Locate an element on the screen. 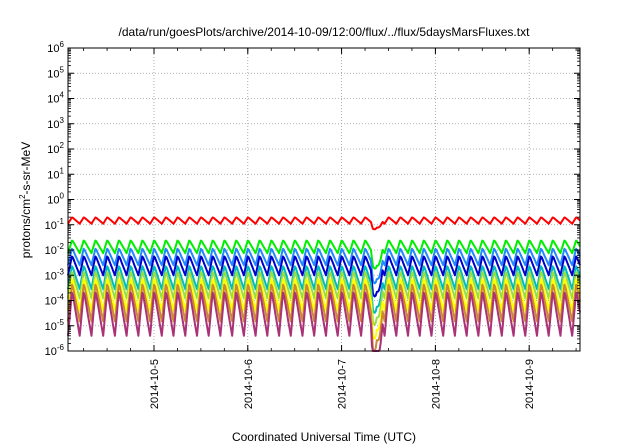 This screenshot has width=640, height=448. y-tick-exponent: -3 is located at coordinates (61, 271).